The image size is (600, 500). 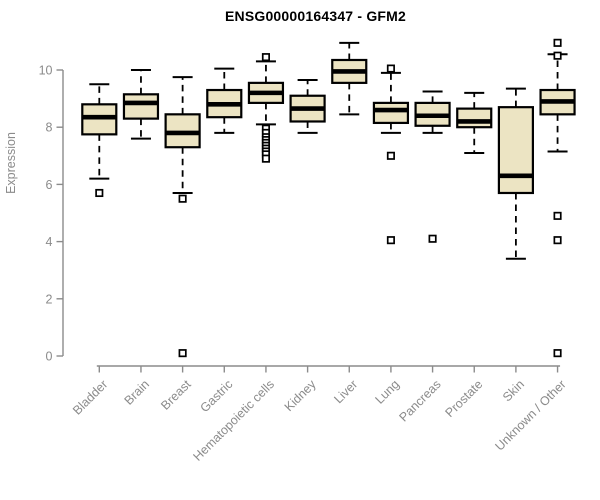 What do you see at coordinates (49, 185) in the screenshot?
I see `y-tick-label: 6` at bounding box center [49, 185].